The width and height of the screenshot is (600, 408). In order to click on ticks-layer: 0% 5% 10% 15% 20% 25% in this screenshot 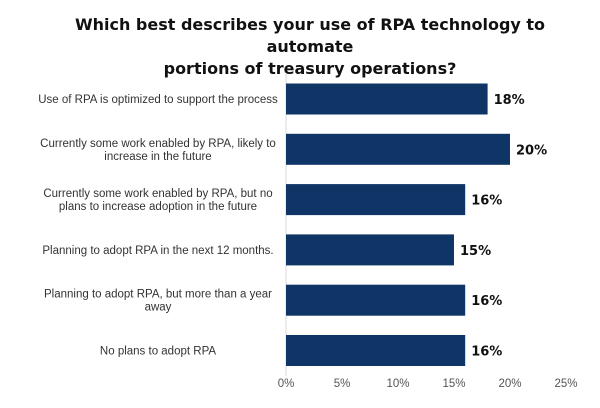, I will do `click(428, 384)`.